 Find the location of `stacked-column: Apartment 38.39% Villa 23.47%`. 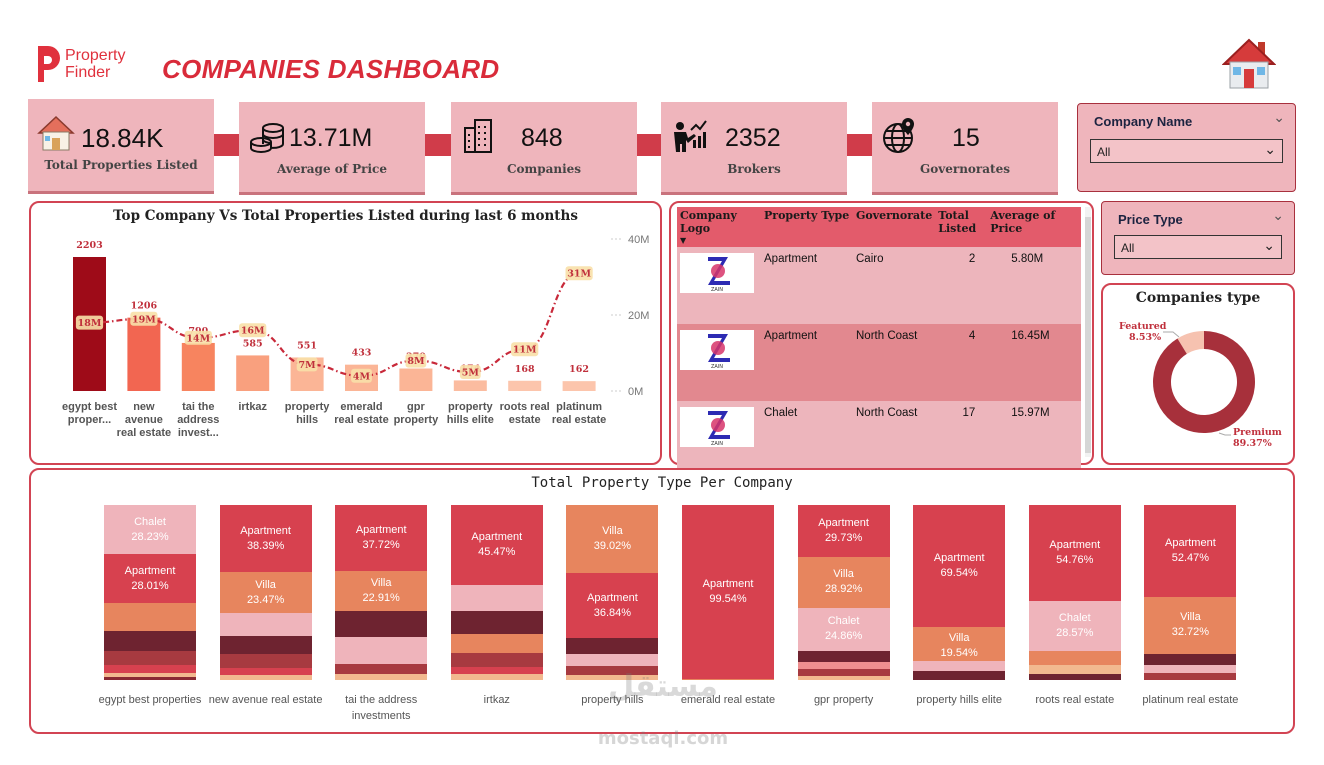

stacked-column: Apartment 38.39% Villa 23.47% is located at coordinates (265, 592).